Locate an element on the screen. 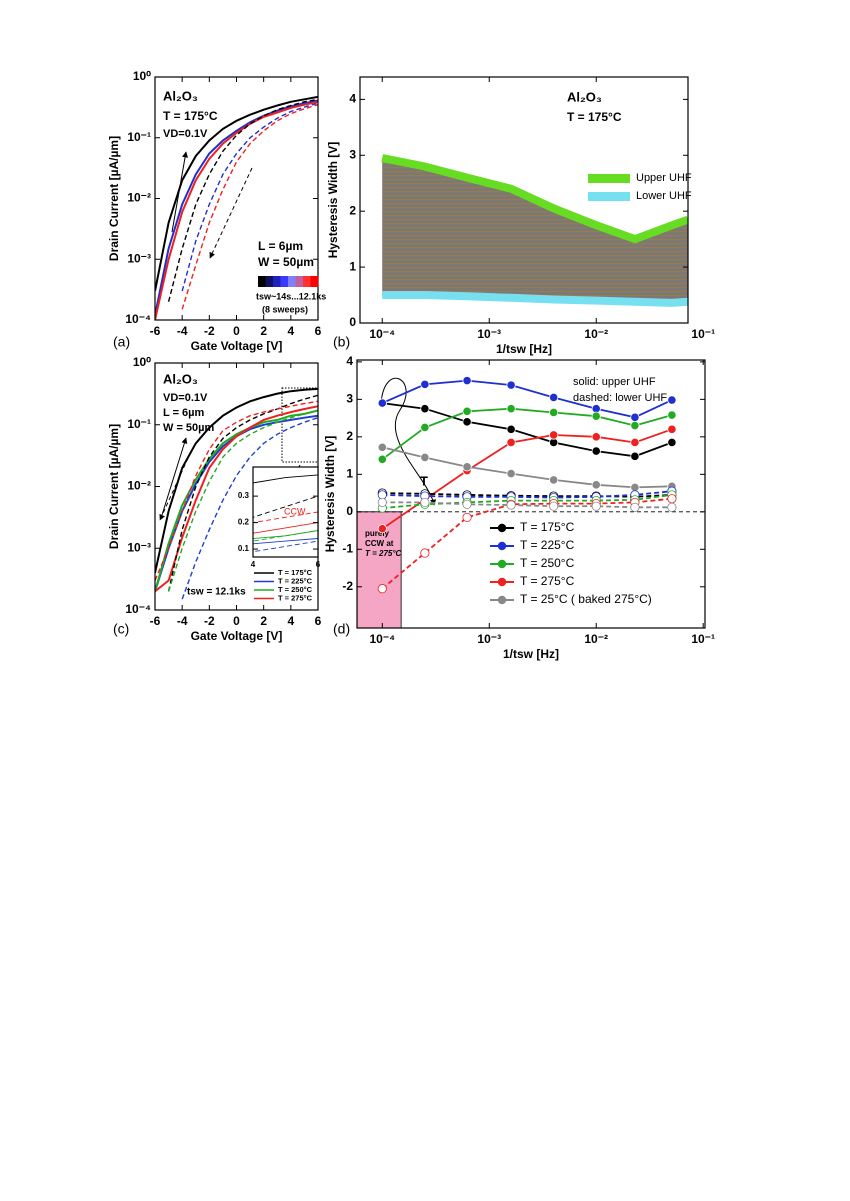 This screenshot has width=850, height=1201. x-tick-label: 10⁻³ is located at coordinates (489, 639).